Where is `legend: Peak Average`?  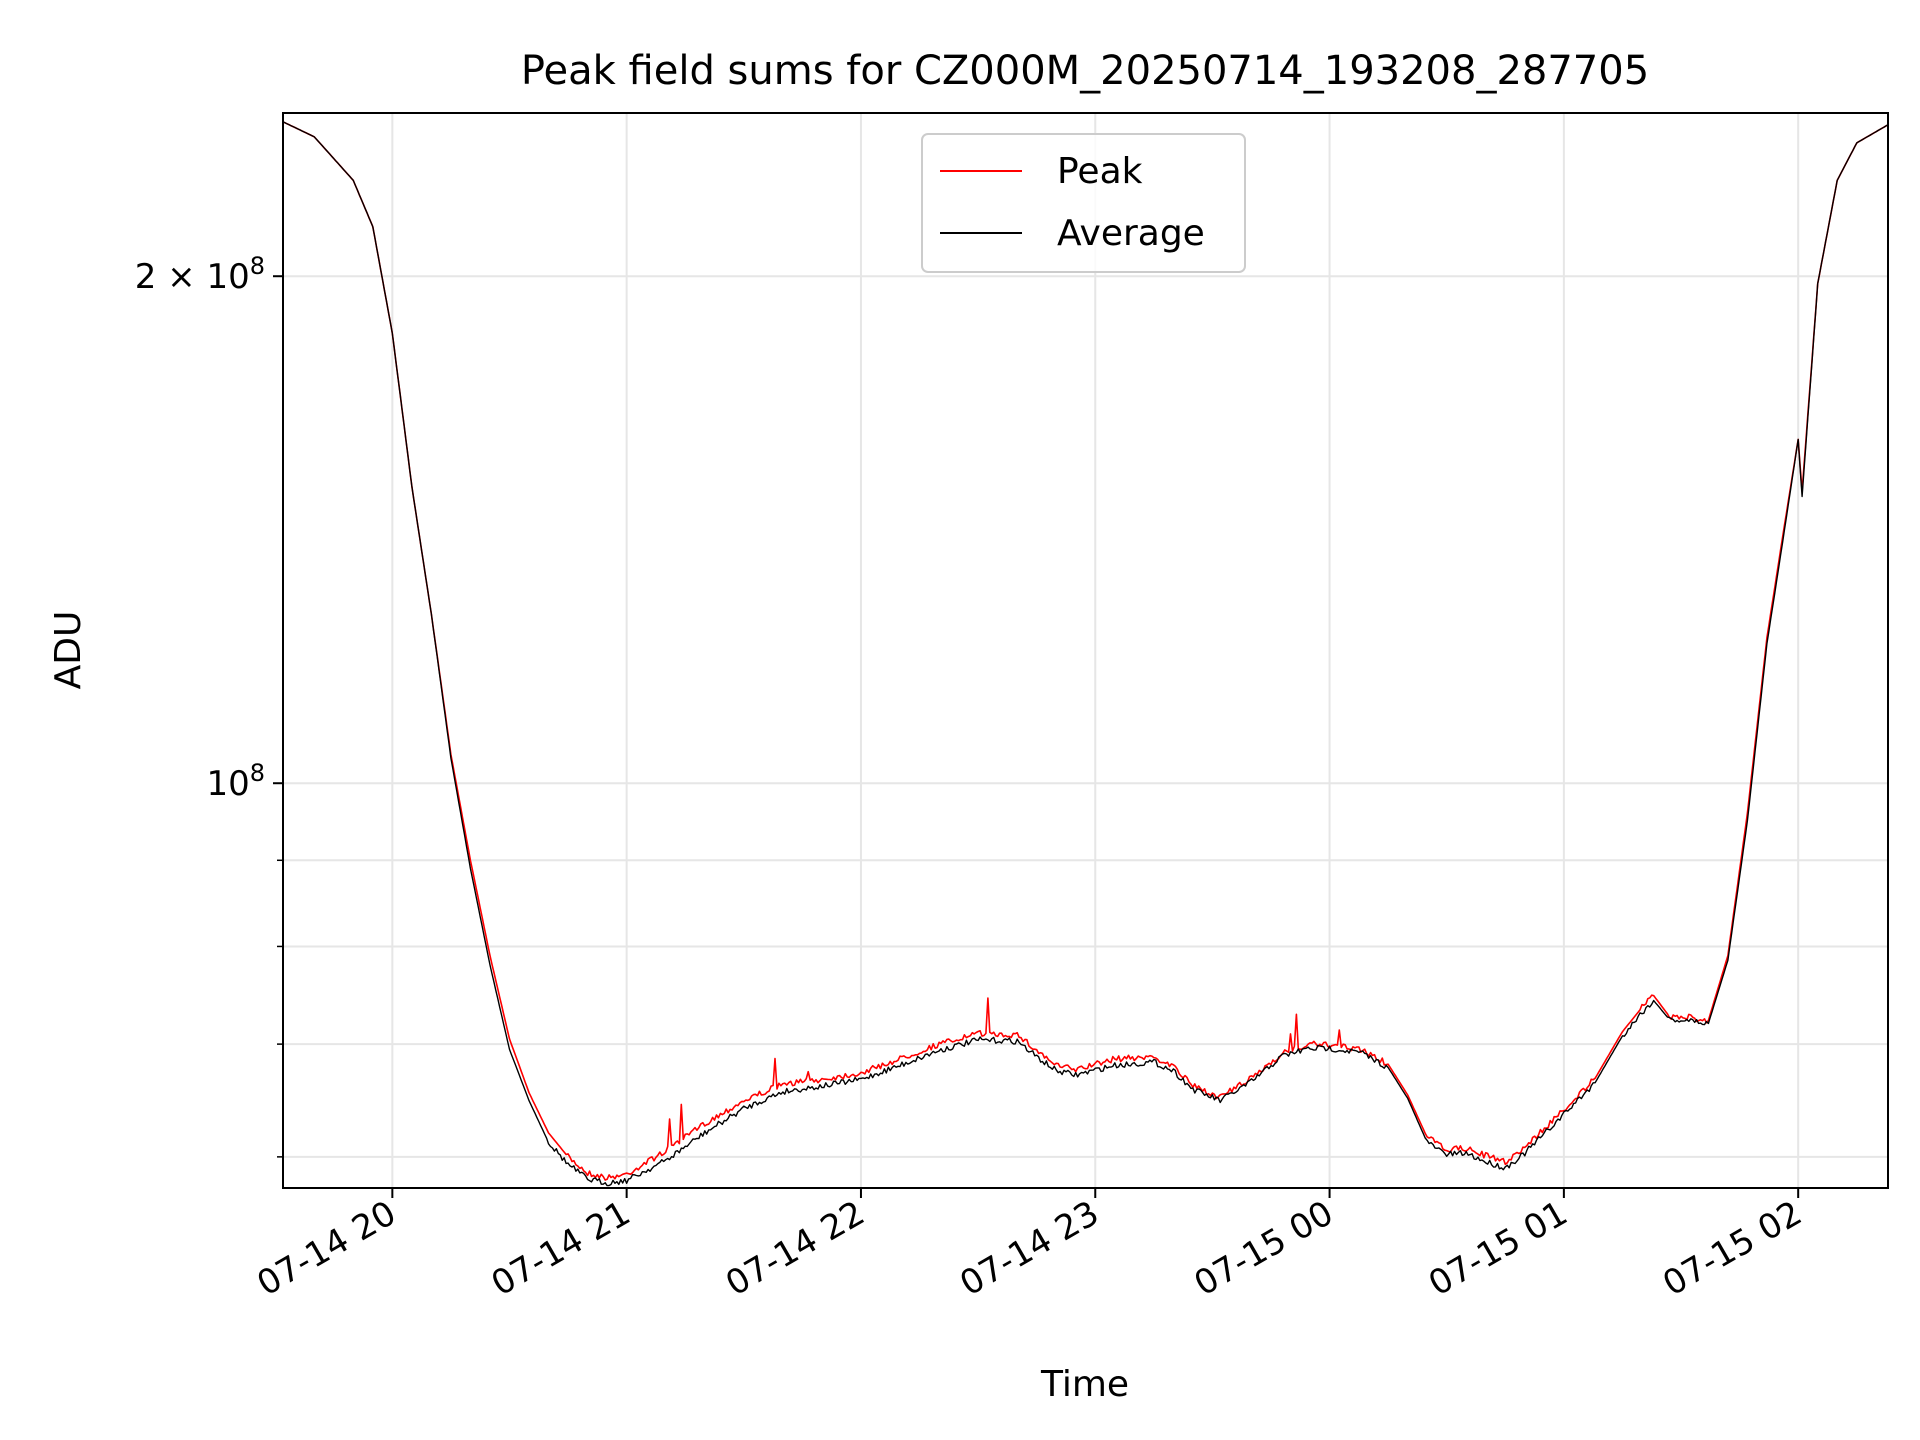
legend: Peak Average is located at coordinates (1083, 203).